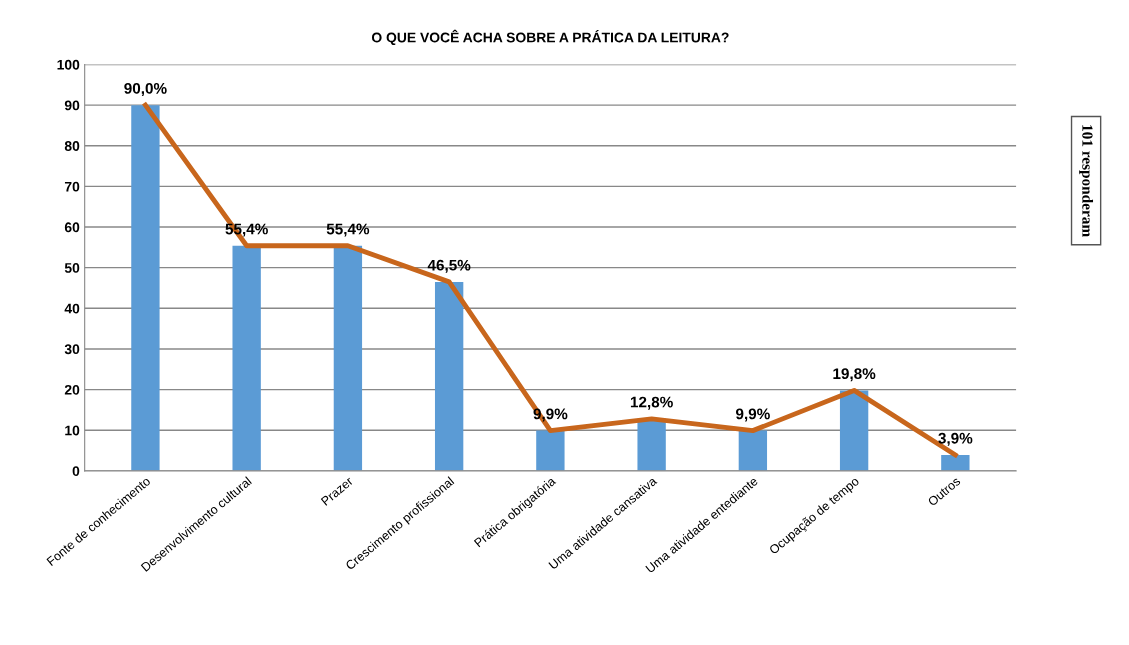 The width and height of the screenshot is (1129, 645). I want to click on data-label: 46,5%, so click(449, 266).